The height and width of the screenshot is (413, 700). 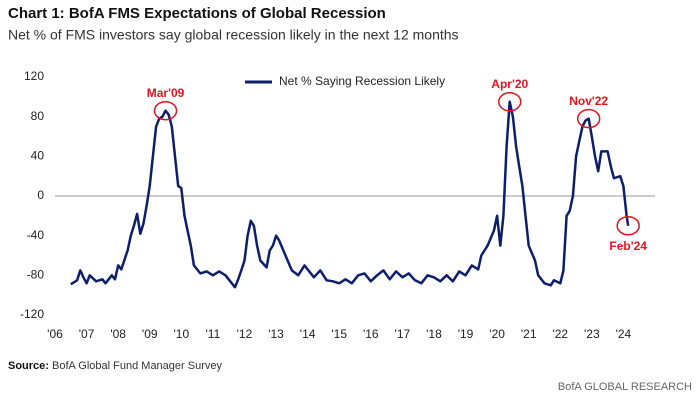 What do you see at coordinates (276, 334) in the screenshot?
I see `x-tick-label: '13` at bounding box center [276, 334].